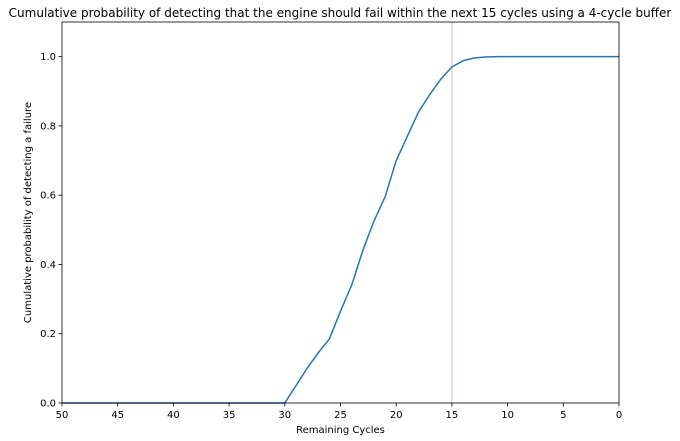 This screenshot has height=441, width=680. What do you see at coordinates (340, 430) in the screenshot?
I see `x-axis-label: Remaining Cycles` at bounding box center [340, 430].